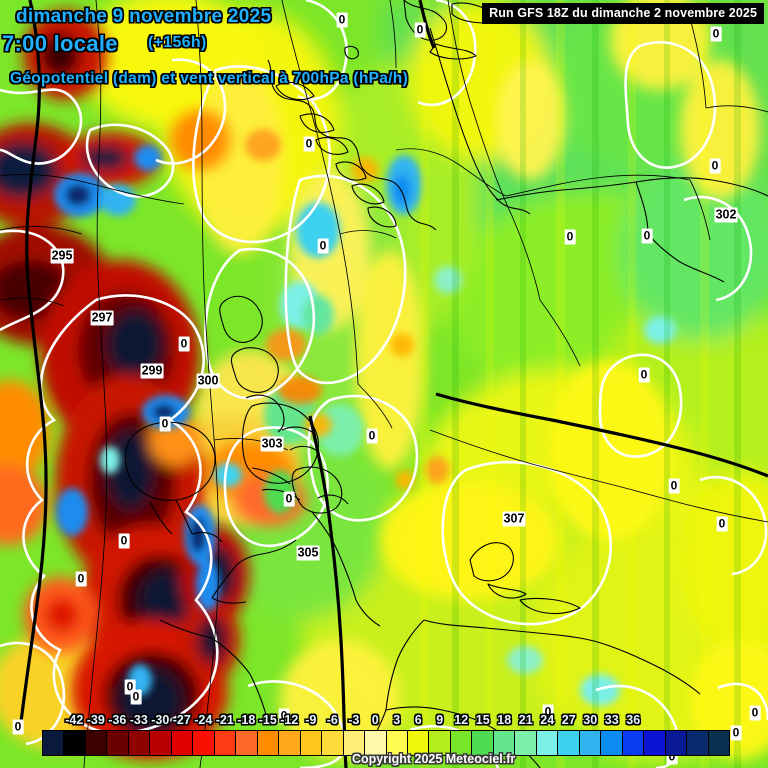 The image size is (768, 768). I want to click on colorbar-tick-label: -12, so click(289, 720).